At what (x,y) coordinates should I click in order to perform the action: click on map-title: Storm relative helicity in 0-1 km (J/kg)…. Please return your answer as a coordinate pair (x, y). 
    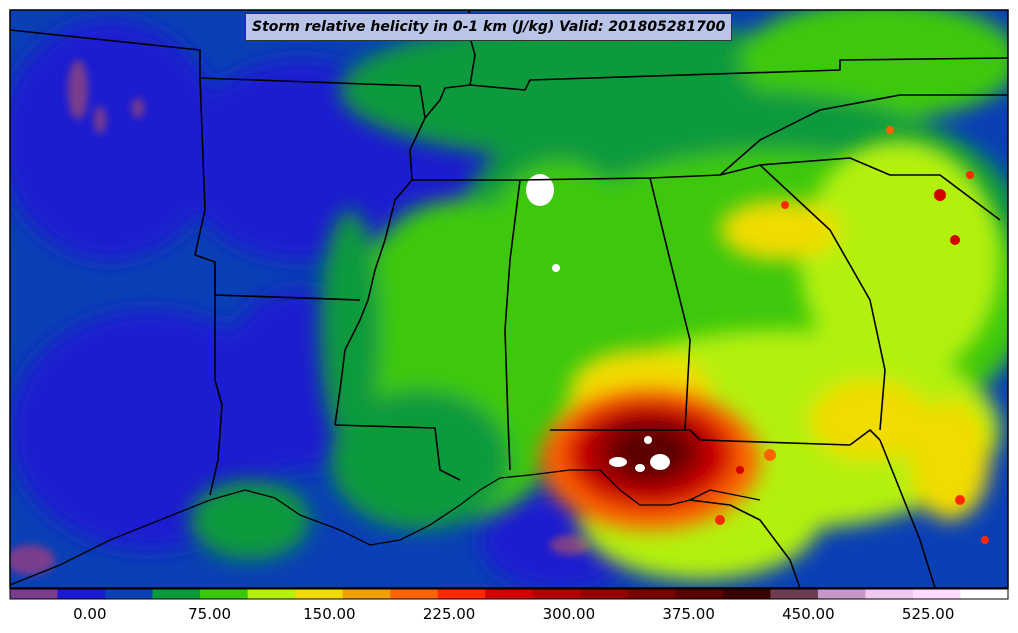
    Looking at the image, I should click on (489, 27).